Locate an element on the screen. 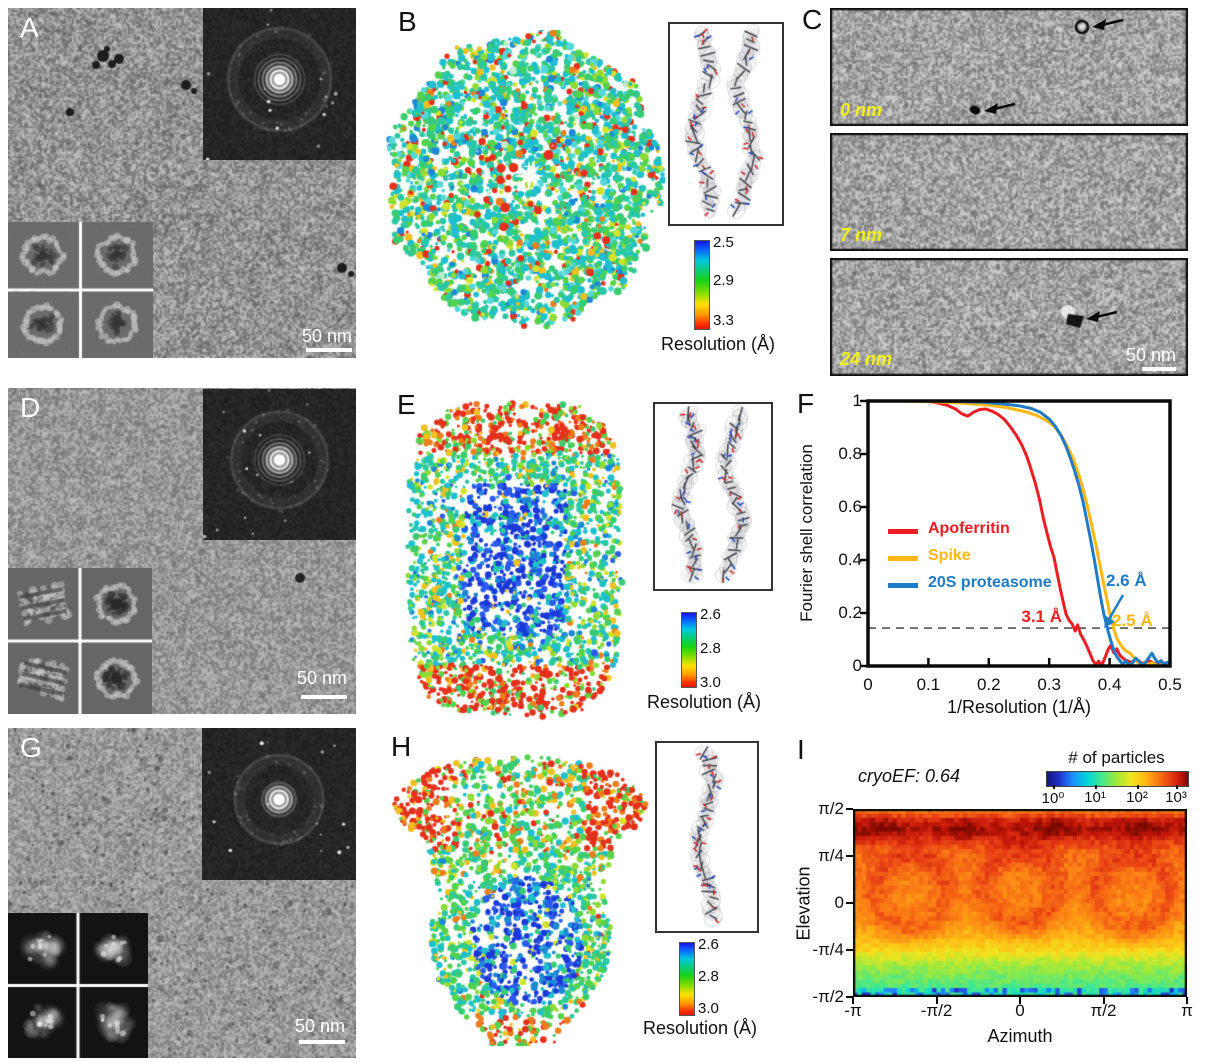  fsc-y-tick-label: 0.6 is located at coordinates (850, 506).